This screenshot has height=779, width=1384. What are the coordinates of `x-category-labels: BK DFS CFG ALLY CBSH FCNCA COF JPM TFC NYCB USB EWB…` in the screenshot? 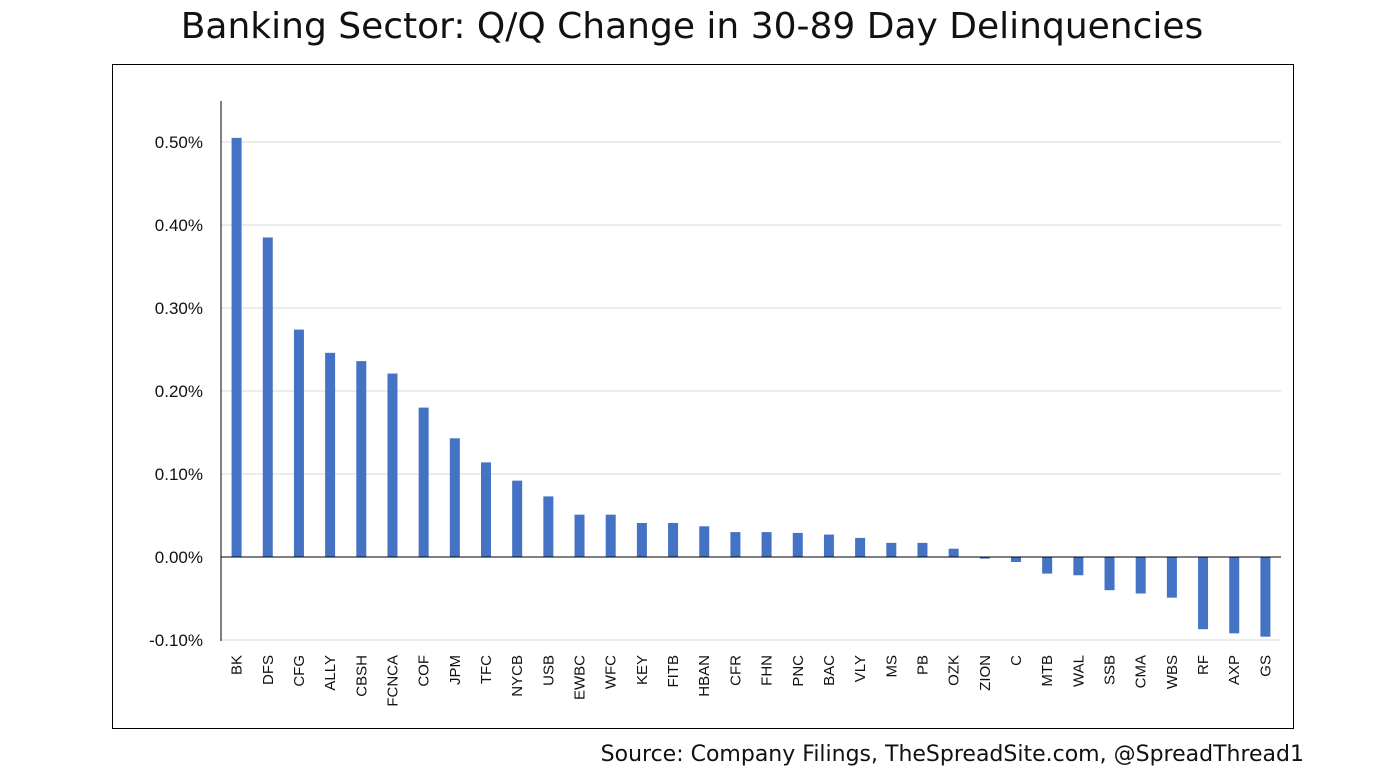 It's located at (752, 681).